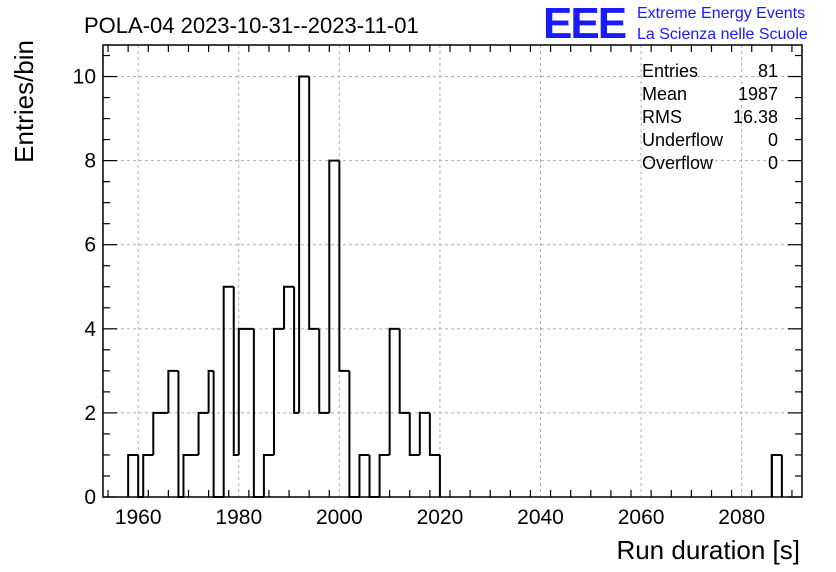 The image size is (836, 572). Describe the element at coordinates (138, 517) in the screenshot. I see `x-tick-label: 1960` at that location.